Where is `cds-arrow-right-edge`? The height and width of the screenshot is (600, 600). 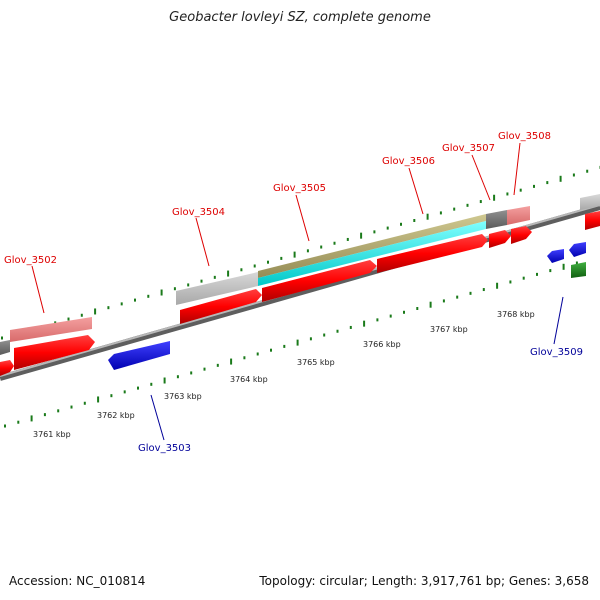 cds-arrow-right-edge is located at coordinates (592, 220).